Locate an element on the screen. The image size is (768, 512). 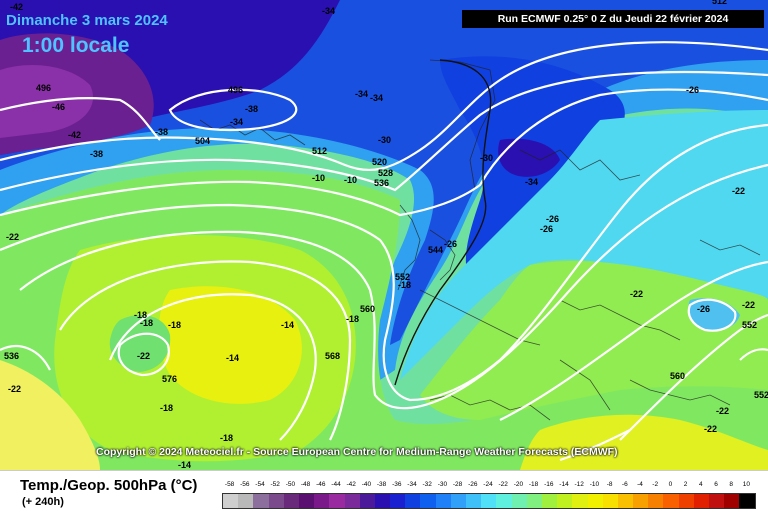
trough-axis is located at coordinates (443, 222).